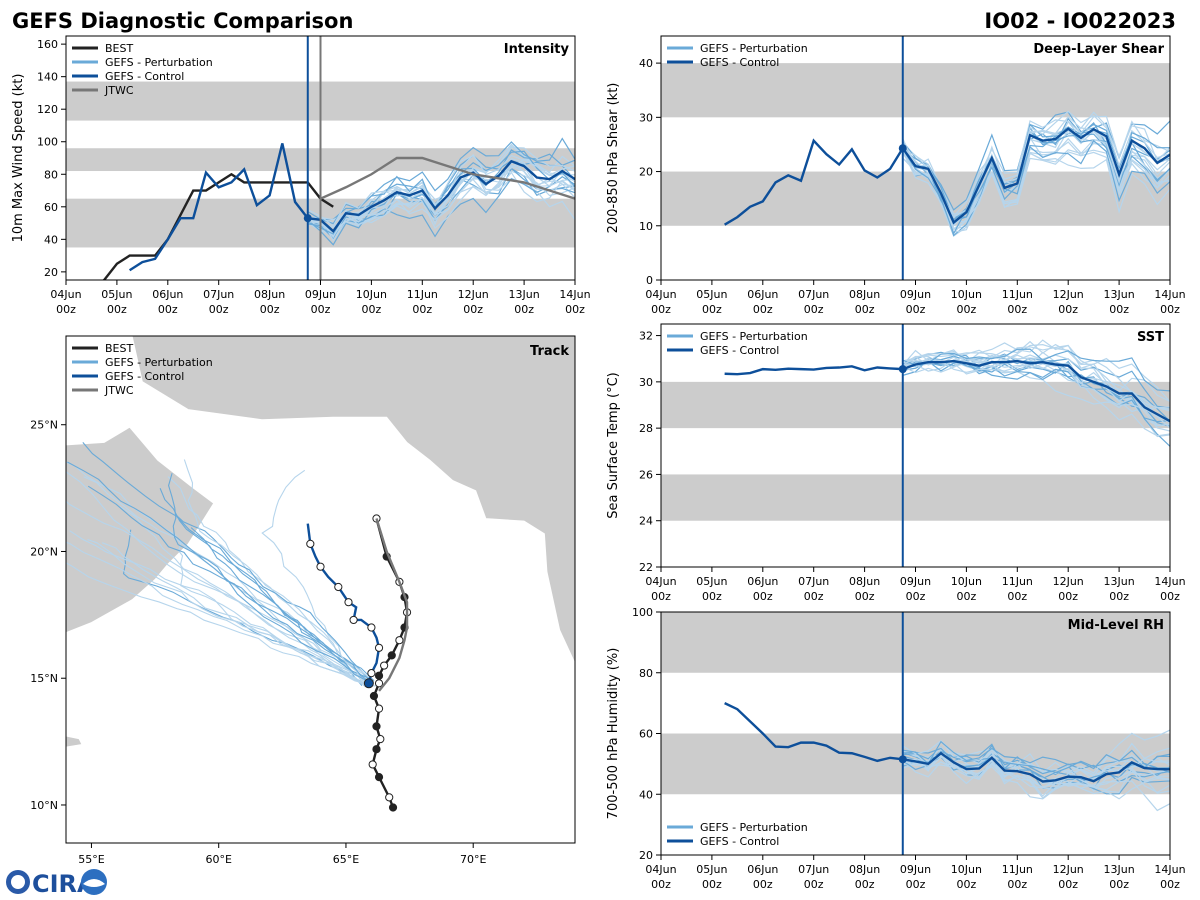  What do you see at coordinates (346, 859) in the screenshot?
I see `x-tick-label: 65°E` at bounding box center [346, 859].